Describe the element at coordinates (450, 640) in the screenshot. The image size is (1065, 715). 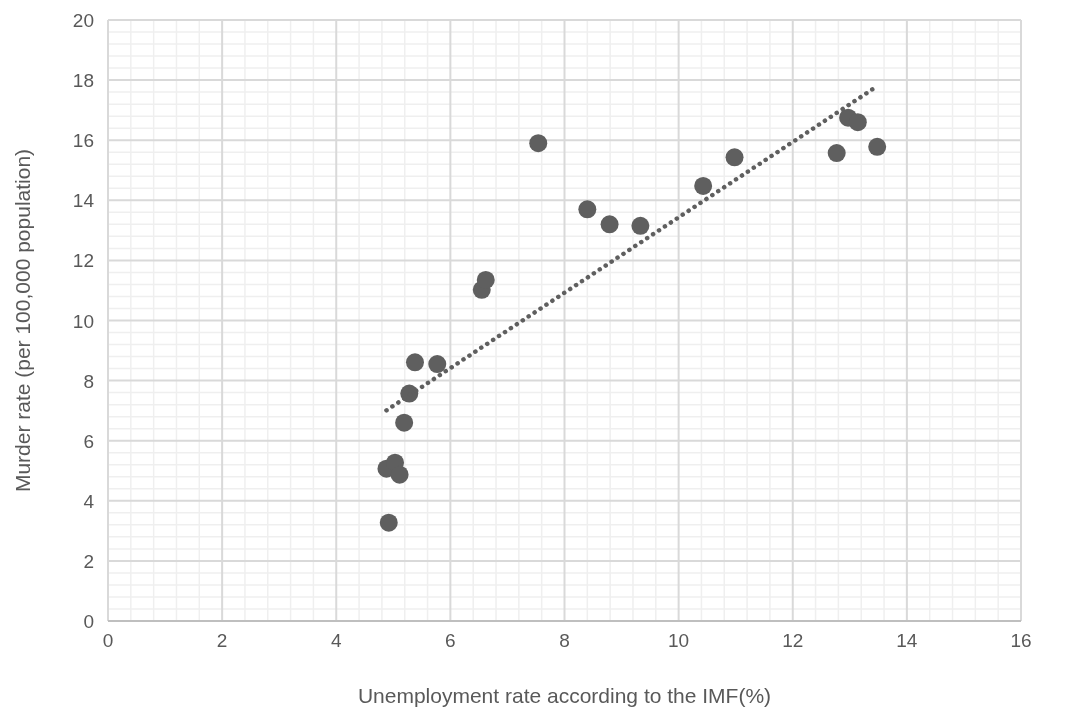
I see `x-tick-label: 6` at that location.